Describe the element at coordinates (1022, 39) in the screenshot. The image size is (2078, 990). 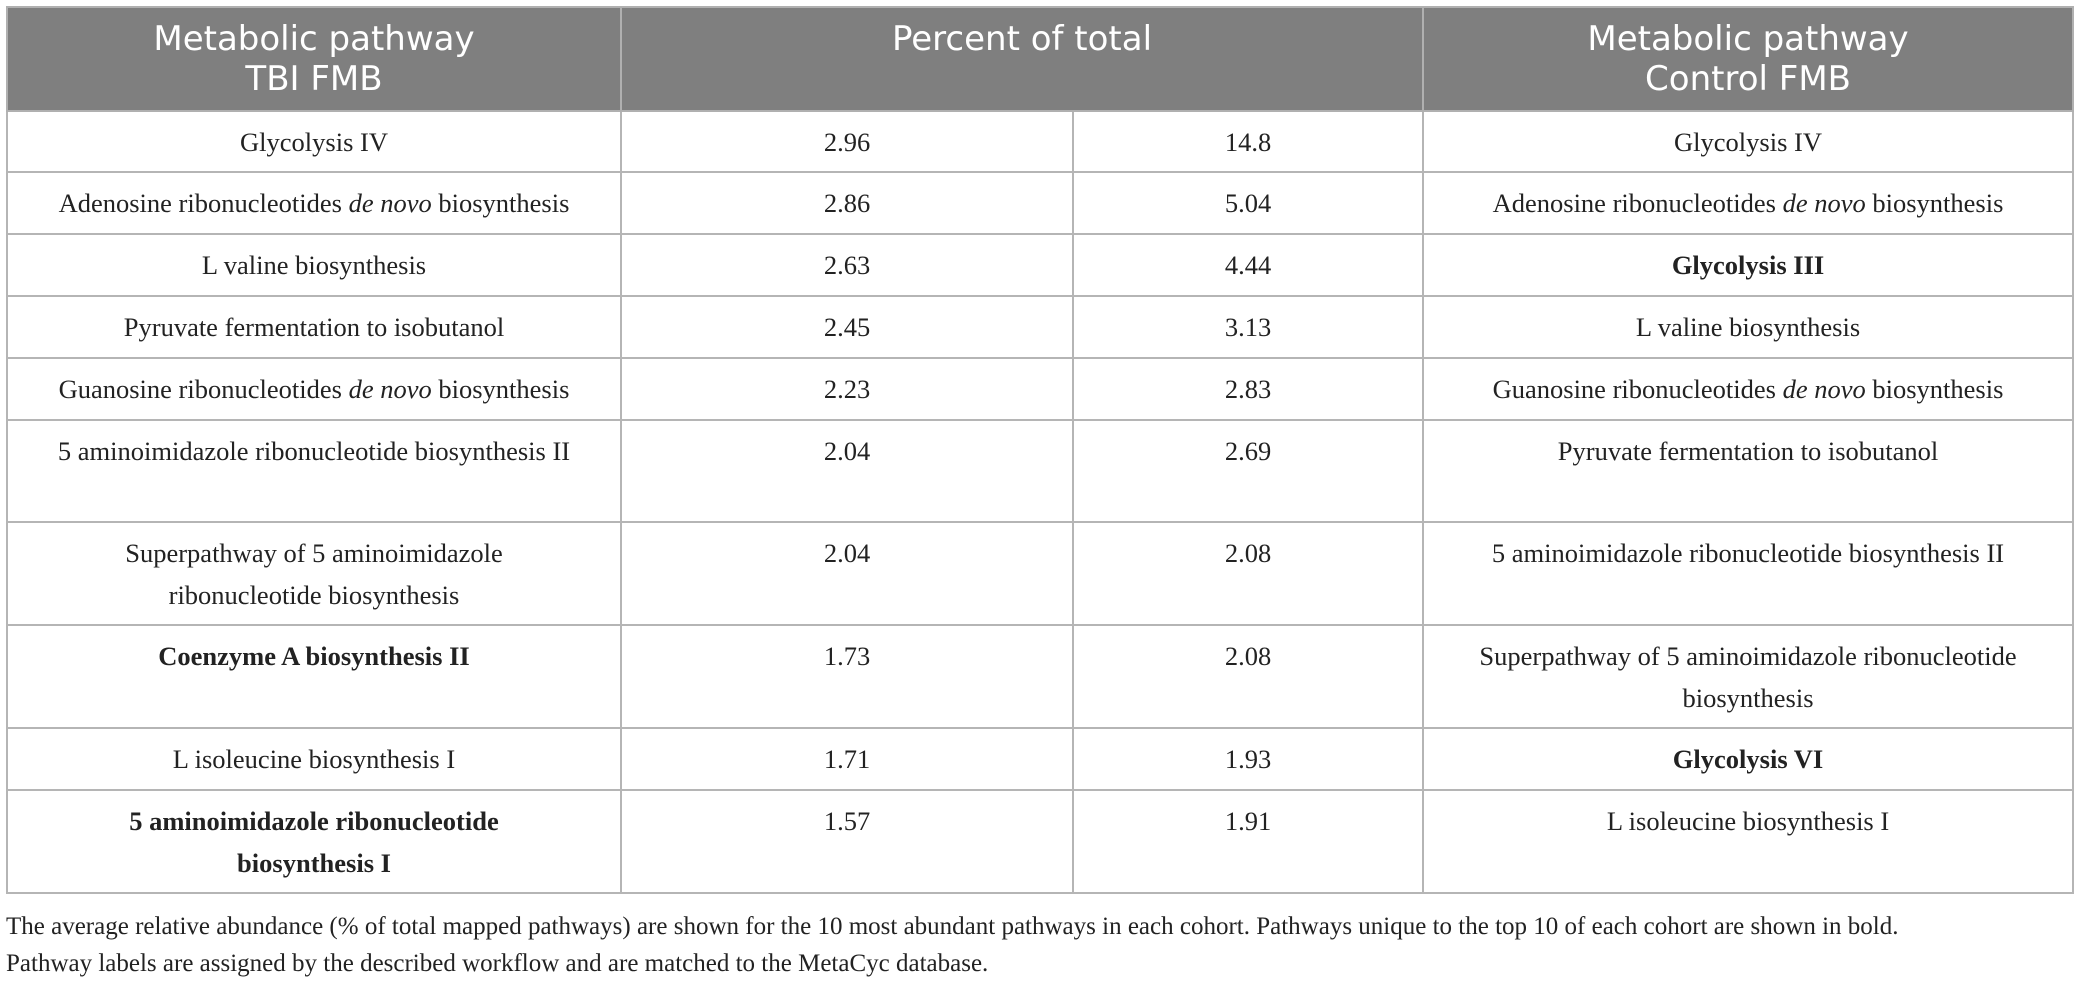
I see `header-percent-label: Percent of total` at that location.